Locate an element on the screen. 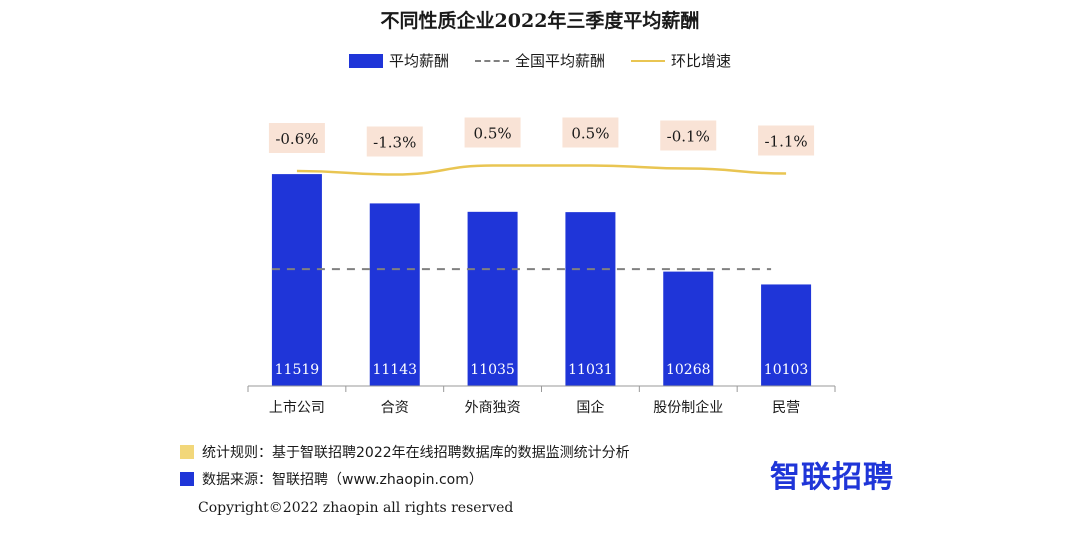 This screenshot has width=1080, height=547. legend: 平均薪酬 全国平均薪酬 环比增速 is located at coordinates (540, 60).